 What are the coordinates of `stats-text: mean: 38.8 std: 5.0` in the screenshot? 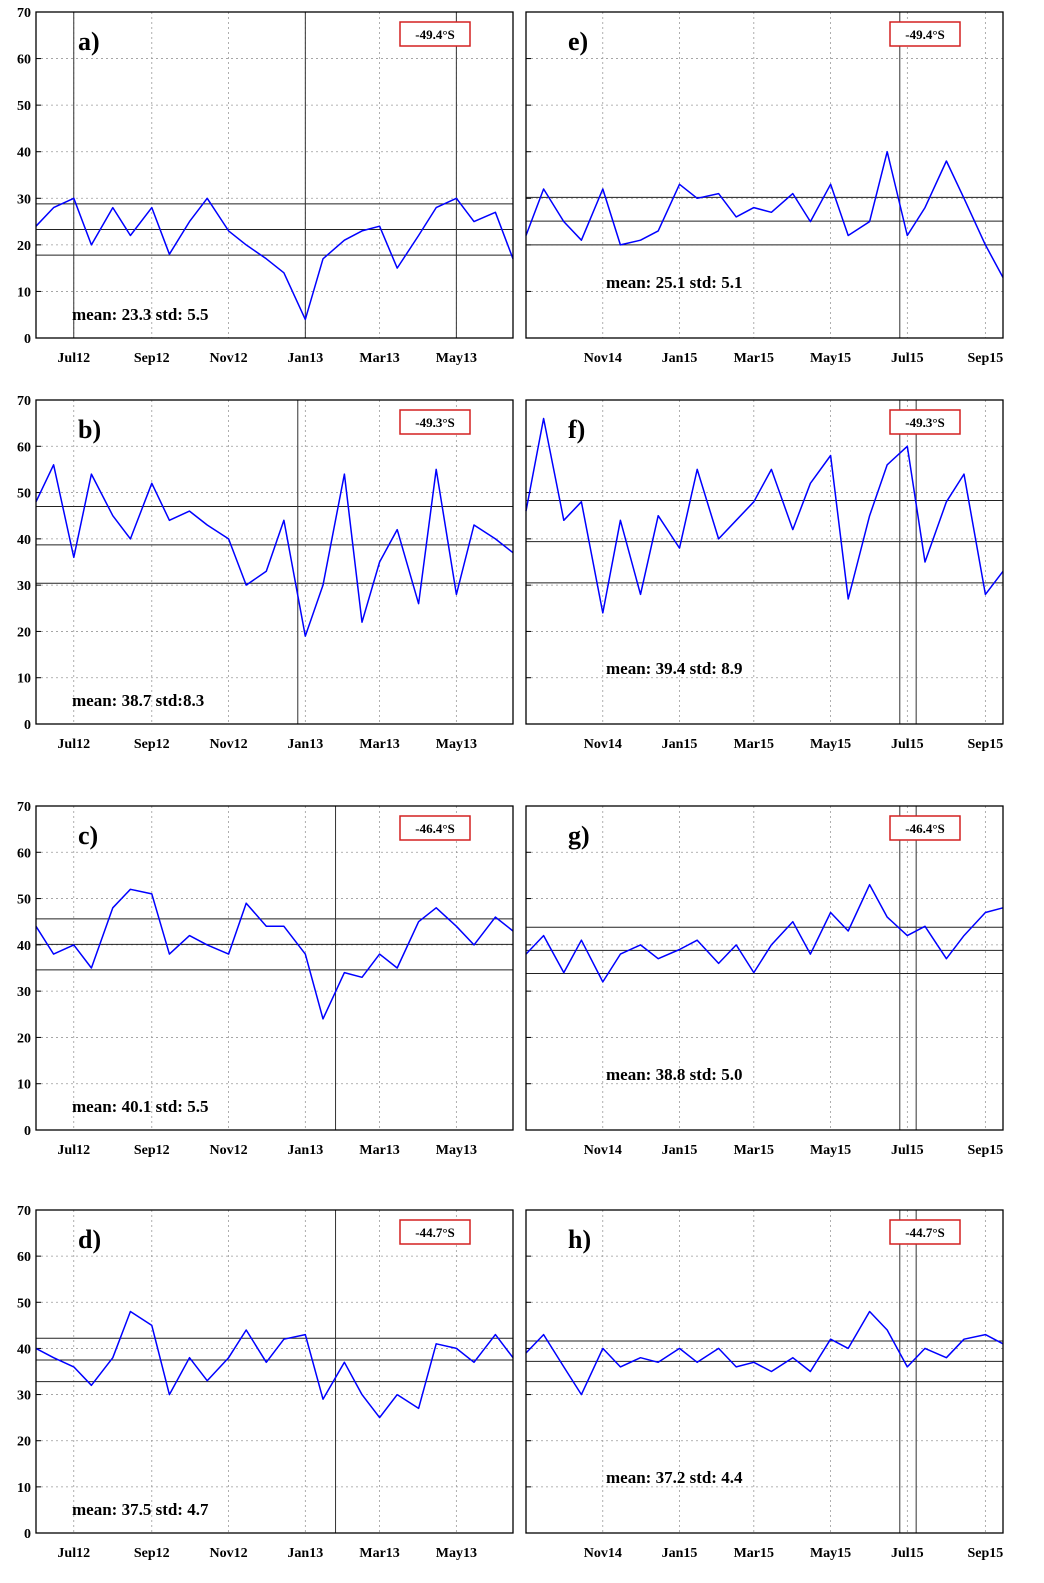 It's located at (674, 1074).